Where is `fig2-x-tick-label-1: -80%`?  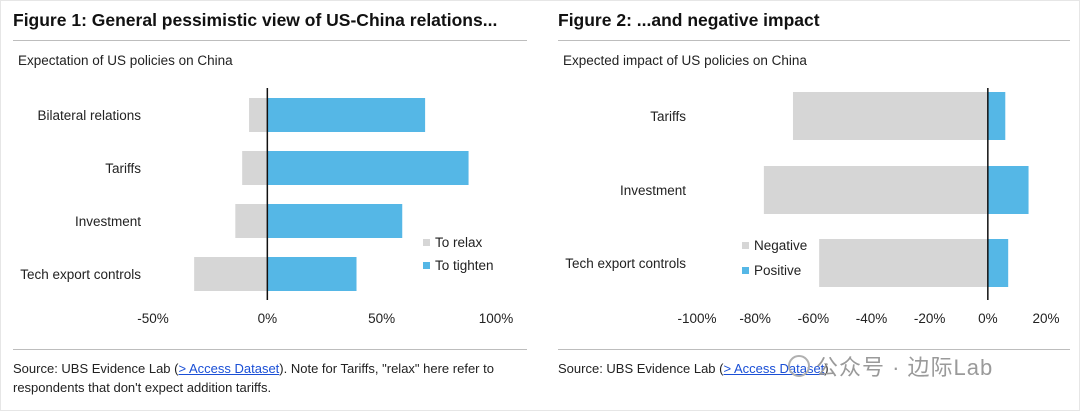 fig2-x-tick-label-1: -80% is located at coordinates (755, 318).